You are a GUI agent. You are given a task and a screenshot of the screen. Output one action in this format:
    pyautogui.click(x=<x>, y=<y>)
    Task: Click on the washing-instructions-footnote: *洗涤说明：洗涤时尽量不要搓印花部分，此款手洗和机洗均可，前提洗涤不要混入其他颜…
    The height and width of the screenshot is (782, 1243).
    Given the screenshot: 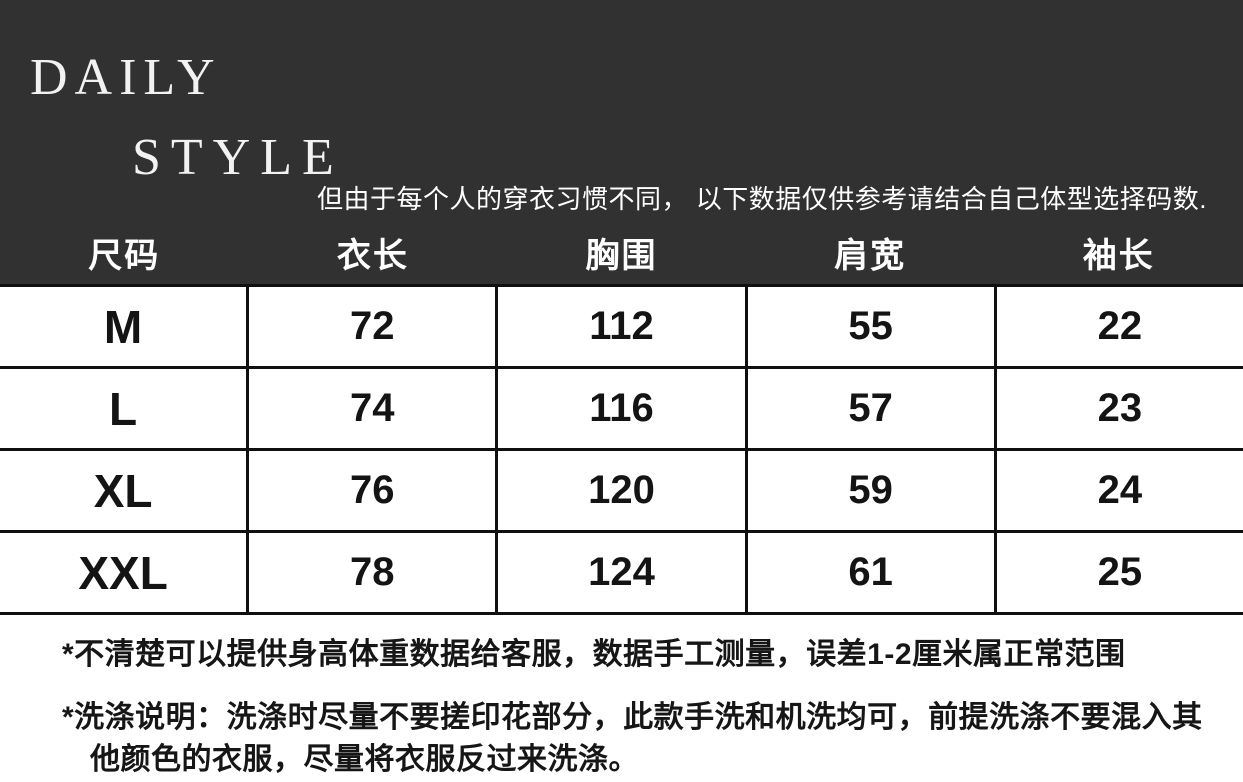 What is the action you would take?
    pyautogui.click(x=632, y=738)
    